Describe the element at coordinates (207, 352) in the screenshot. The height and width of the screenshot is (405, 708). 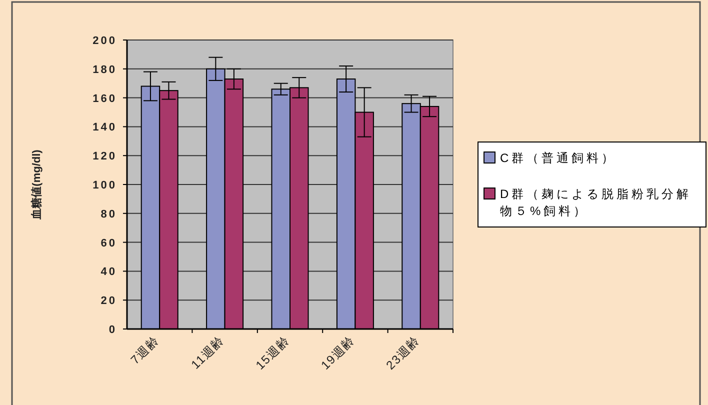
I see `x-tick-label: 11週齢` at that location.